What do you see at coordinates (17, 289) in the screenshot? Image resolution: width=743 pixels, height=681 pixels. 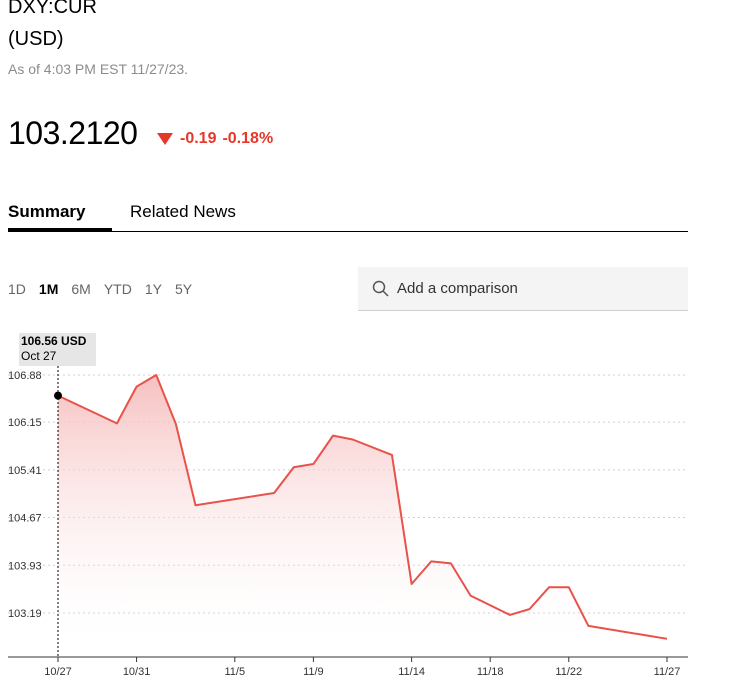 I see `range-1d: 1D` at bounding box center [17, 289].